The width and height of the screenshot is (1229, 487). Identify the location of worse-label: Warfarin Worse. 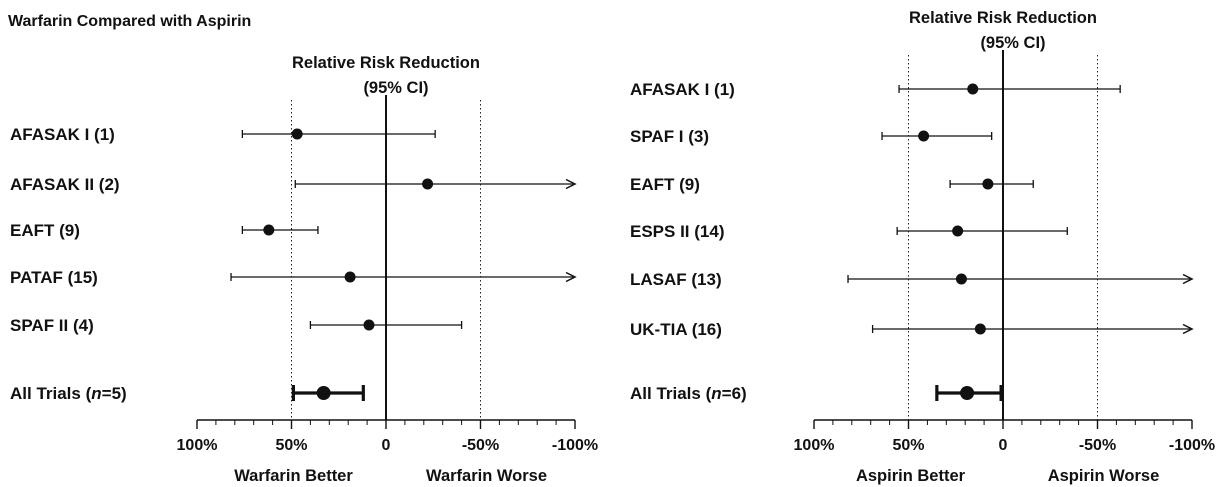
(486, 476).